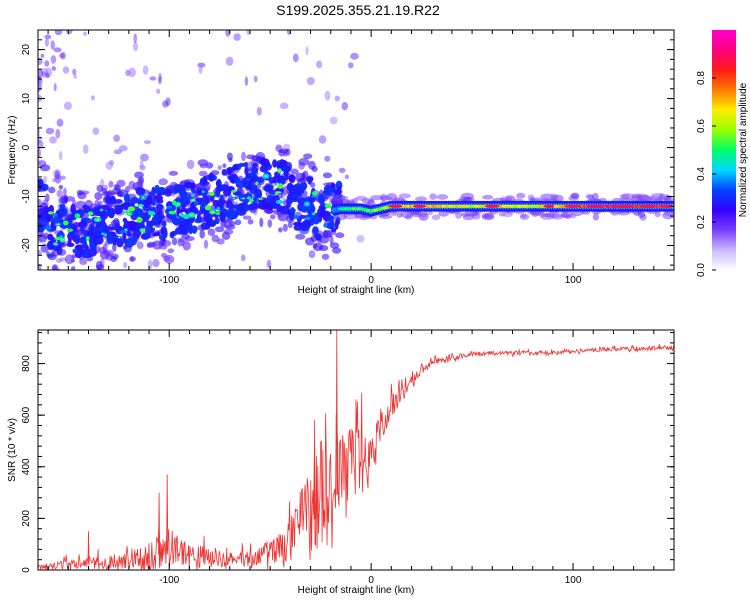 The width and height of the screenshot is (750, 605). Describe the element at coordinates (701, 78) in the screenshot. I see `colorbar-tick-label: 0.8` at that location.